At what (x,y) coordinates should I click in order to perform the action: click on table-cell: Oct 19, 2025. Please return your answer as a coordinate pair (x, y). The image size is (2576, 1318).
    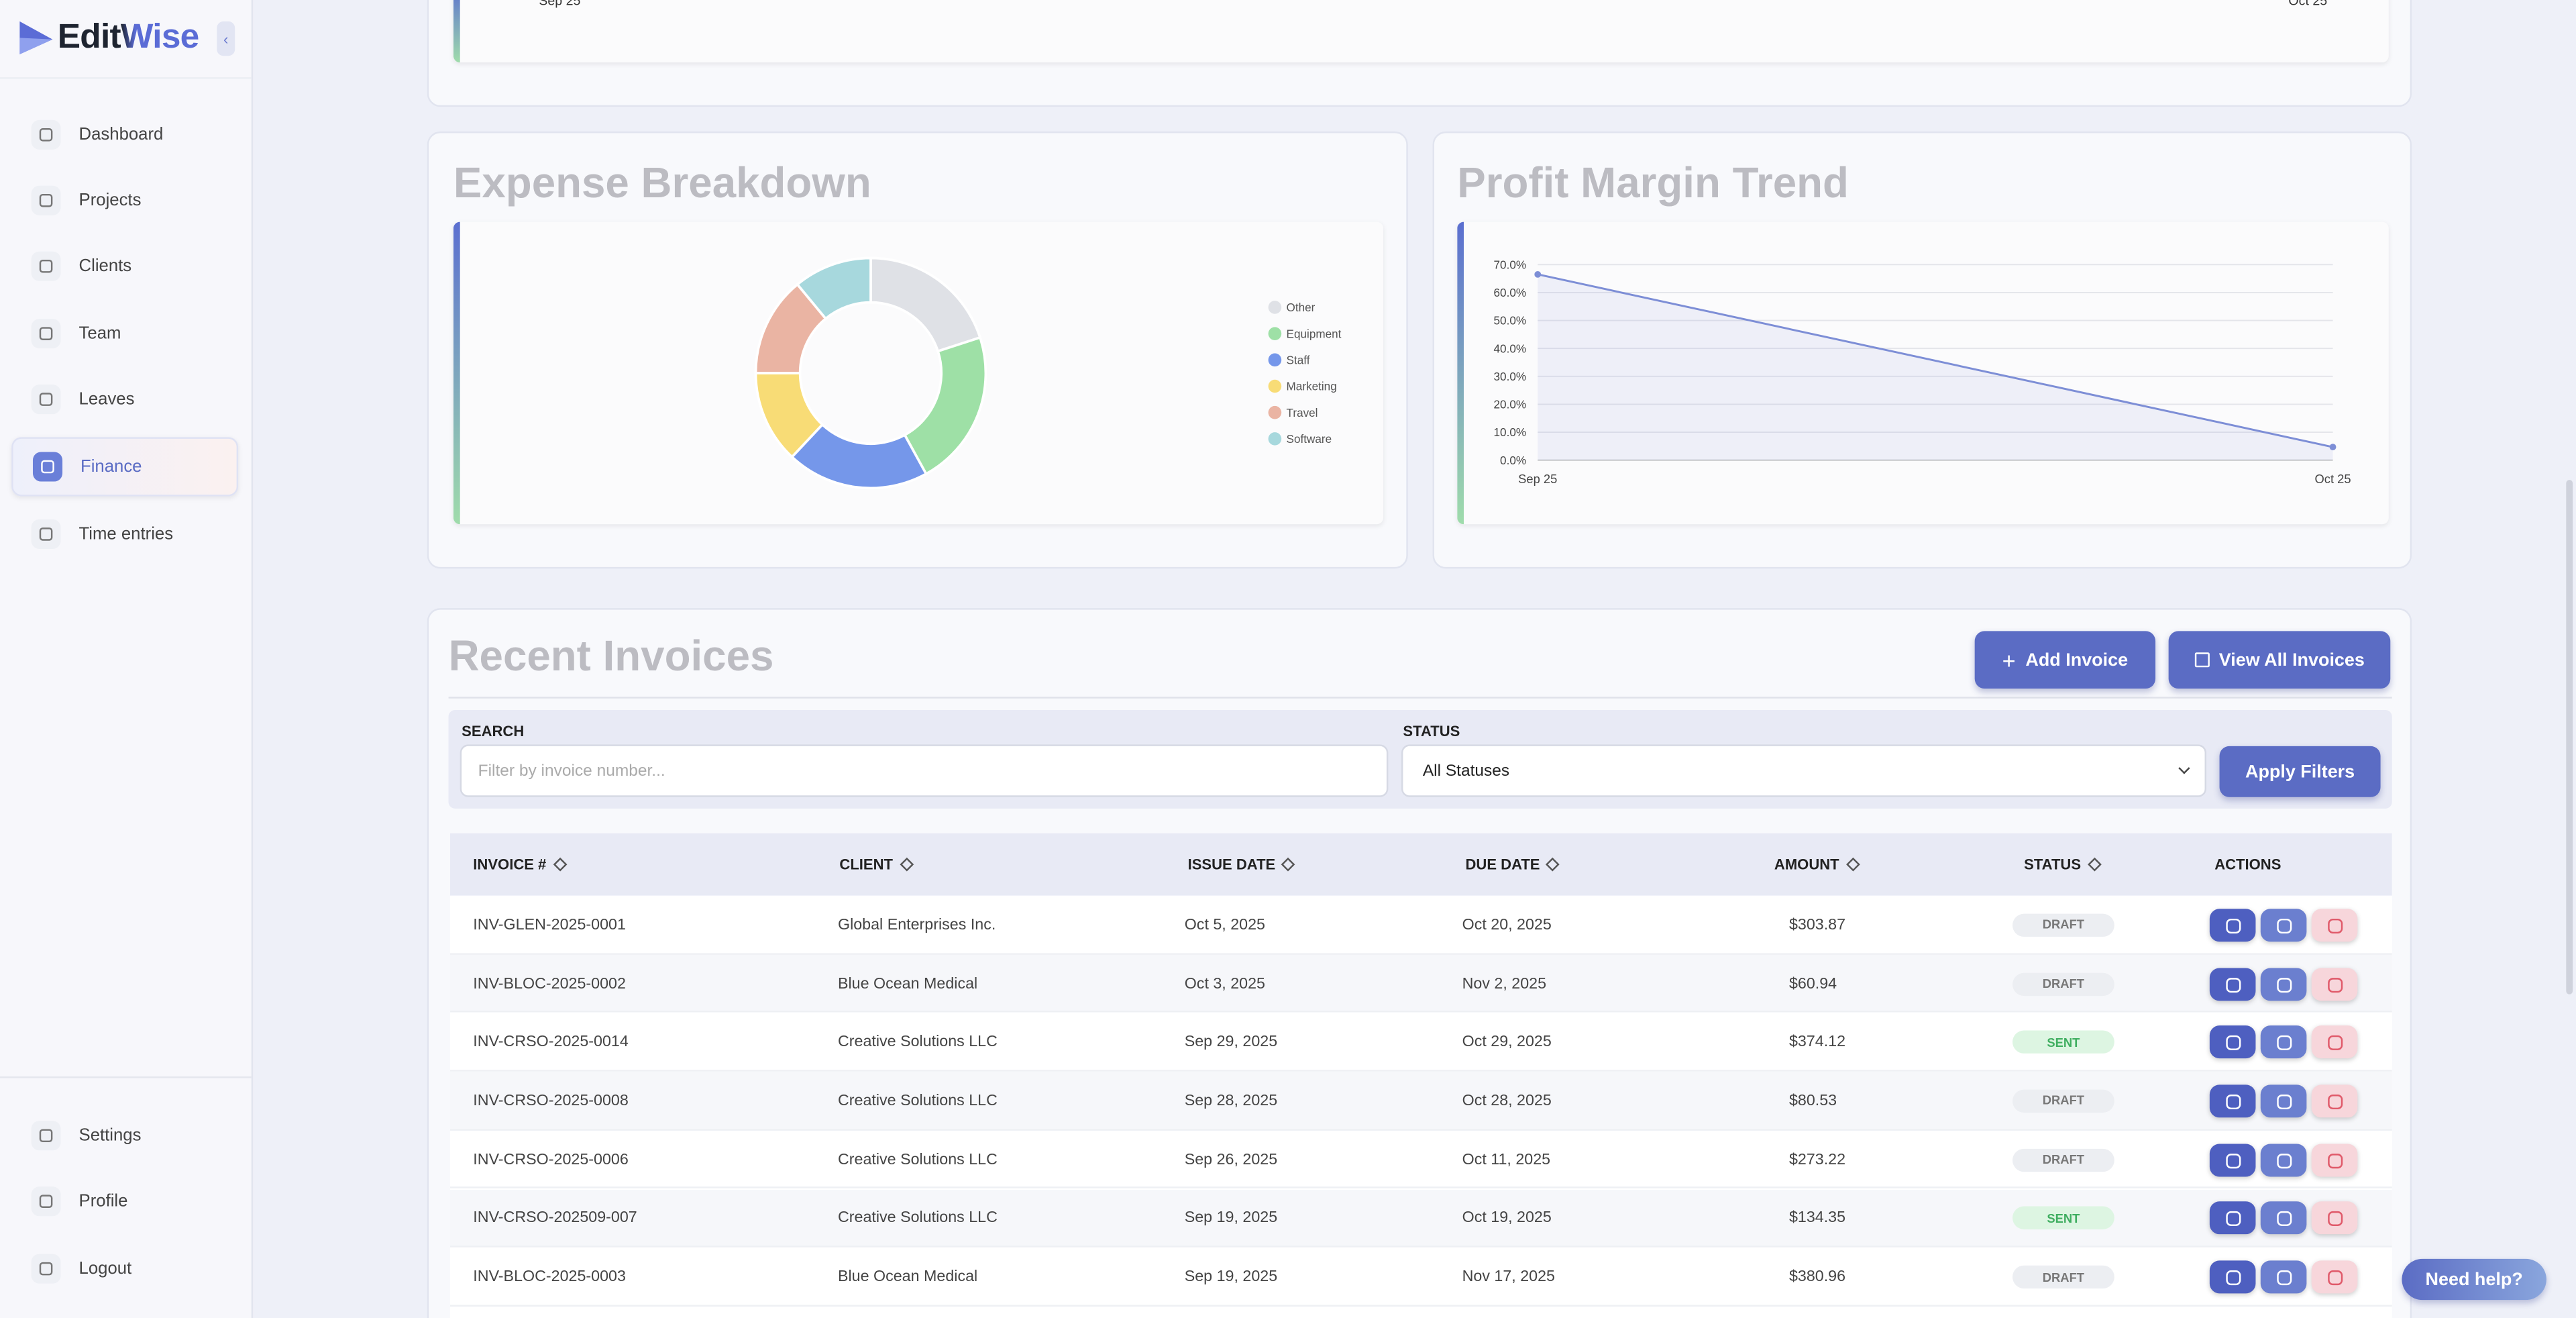
    Looking at the image, I should click on (1507, 1218).